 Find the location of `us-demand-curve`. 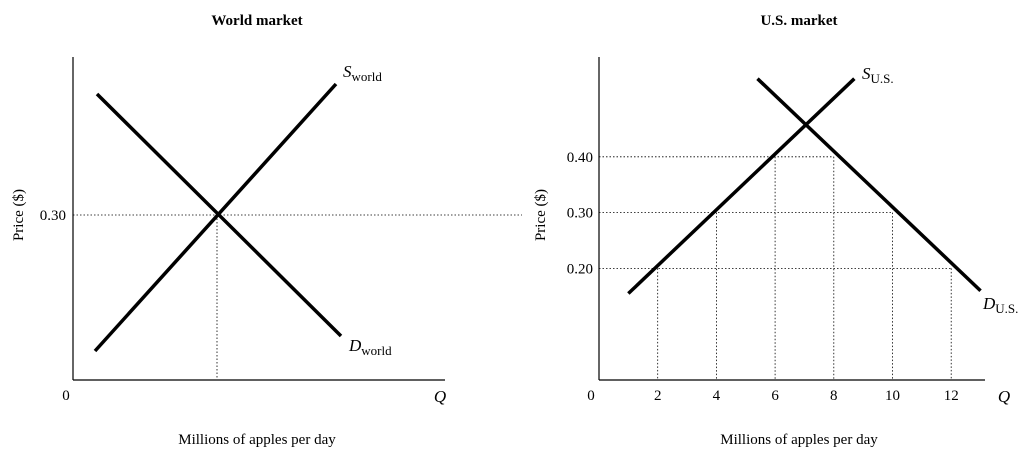

us-demand-curve is located at coordinates (869, 184).